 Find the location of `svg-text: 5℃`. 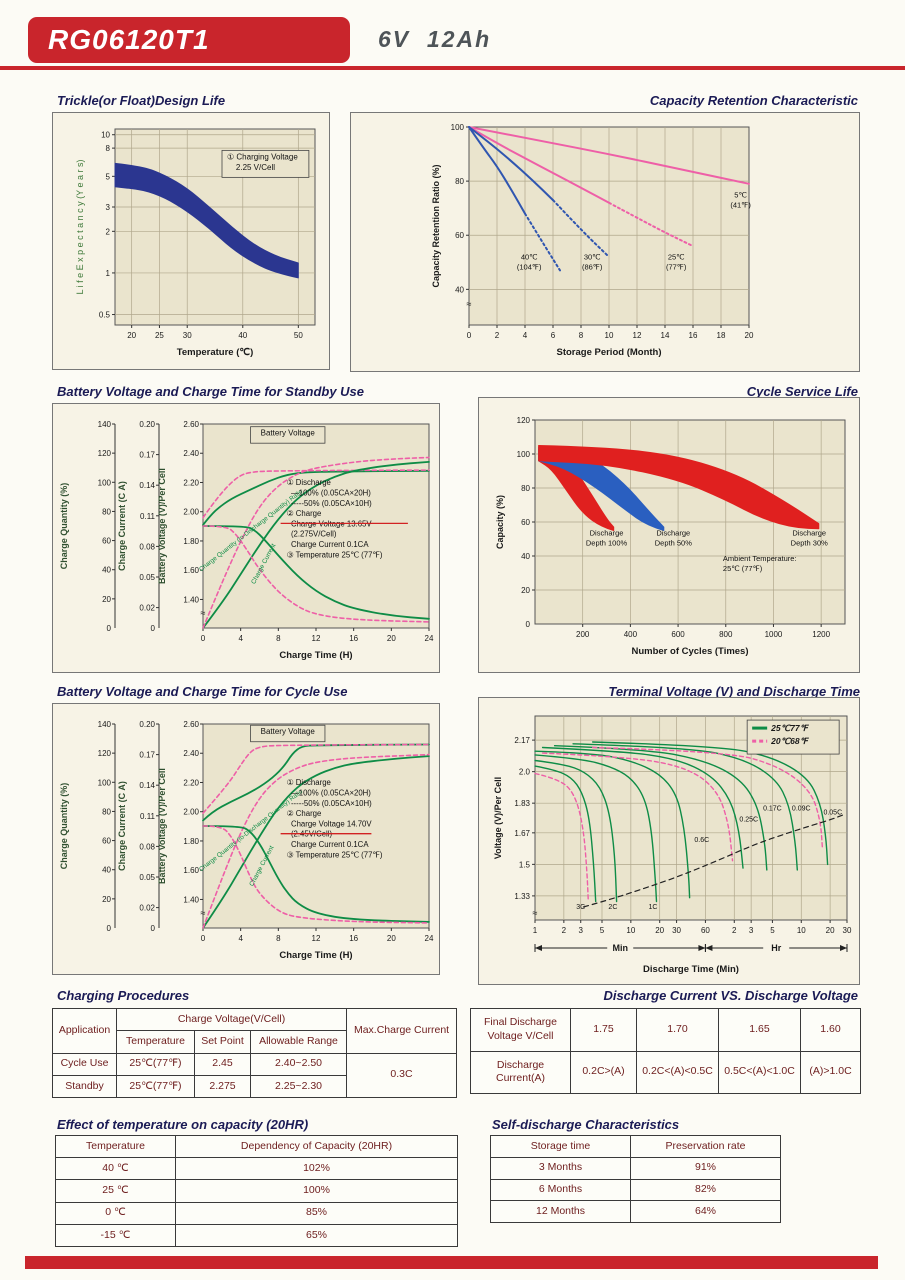

svg-text: 5℃ is located at coordinates (740, 194).